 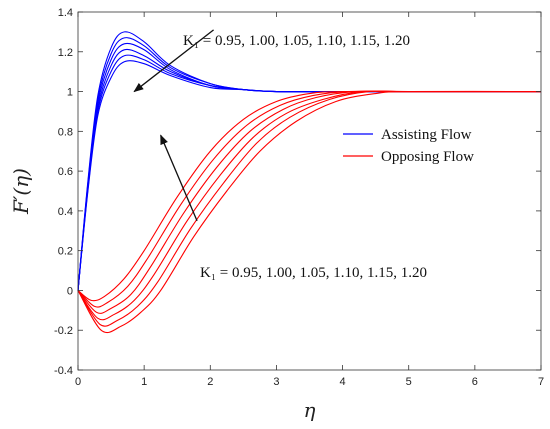 I want to click on annotation-opposing: K₁ = 0.95, 1.00, 1.05, 1.10, 1.15, 1.20, so click(x=313, y=273).